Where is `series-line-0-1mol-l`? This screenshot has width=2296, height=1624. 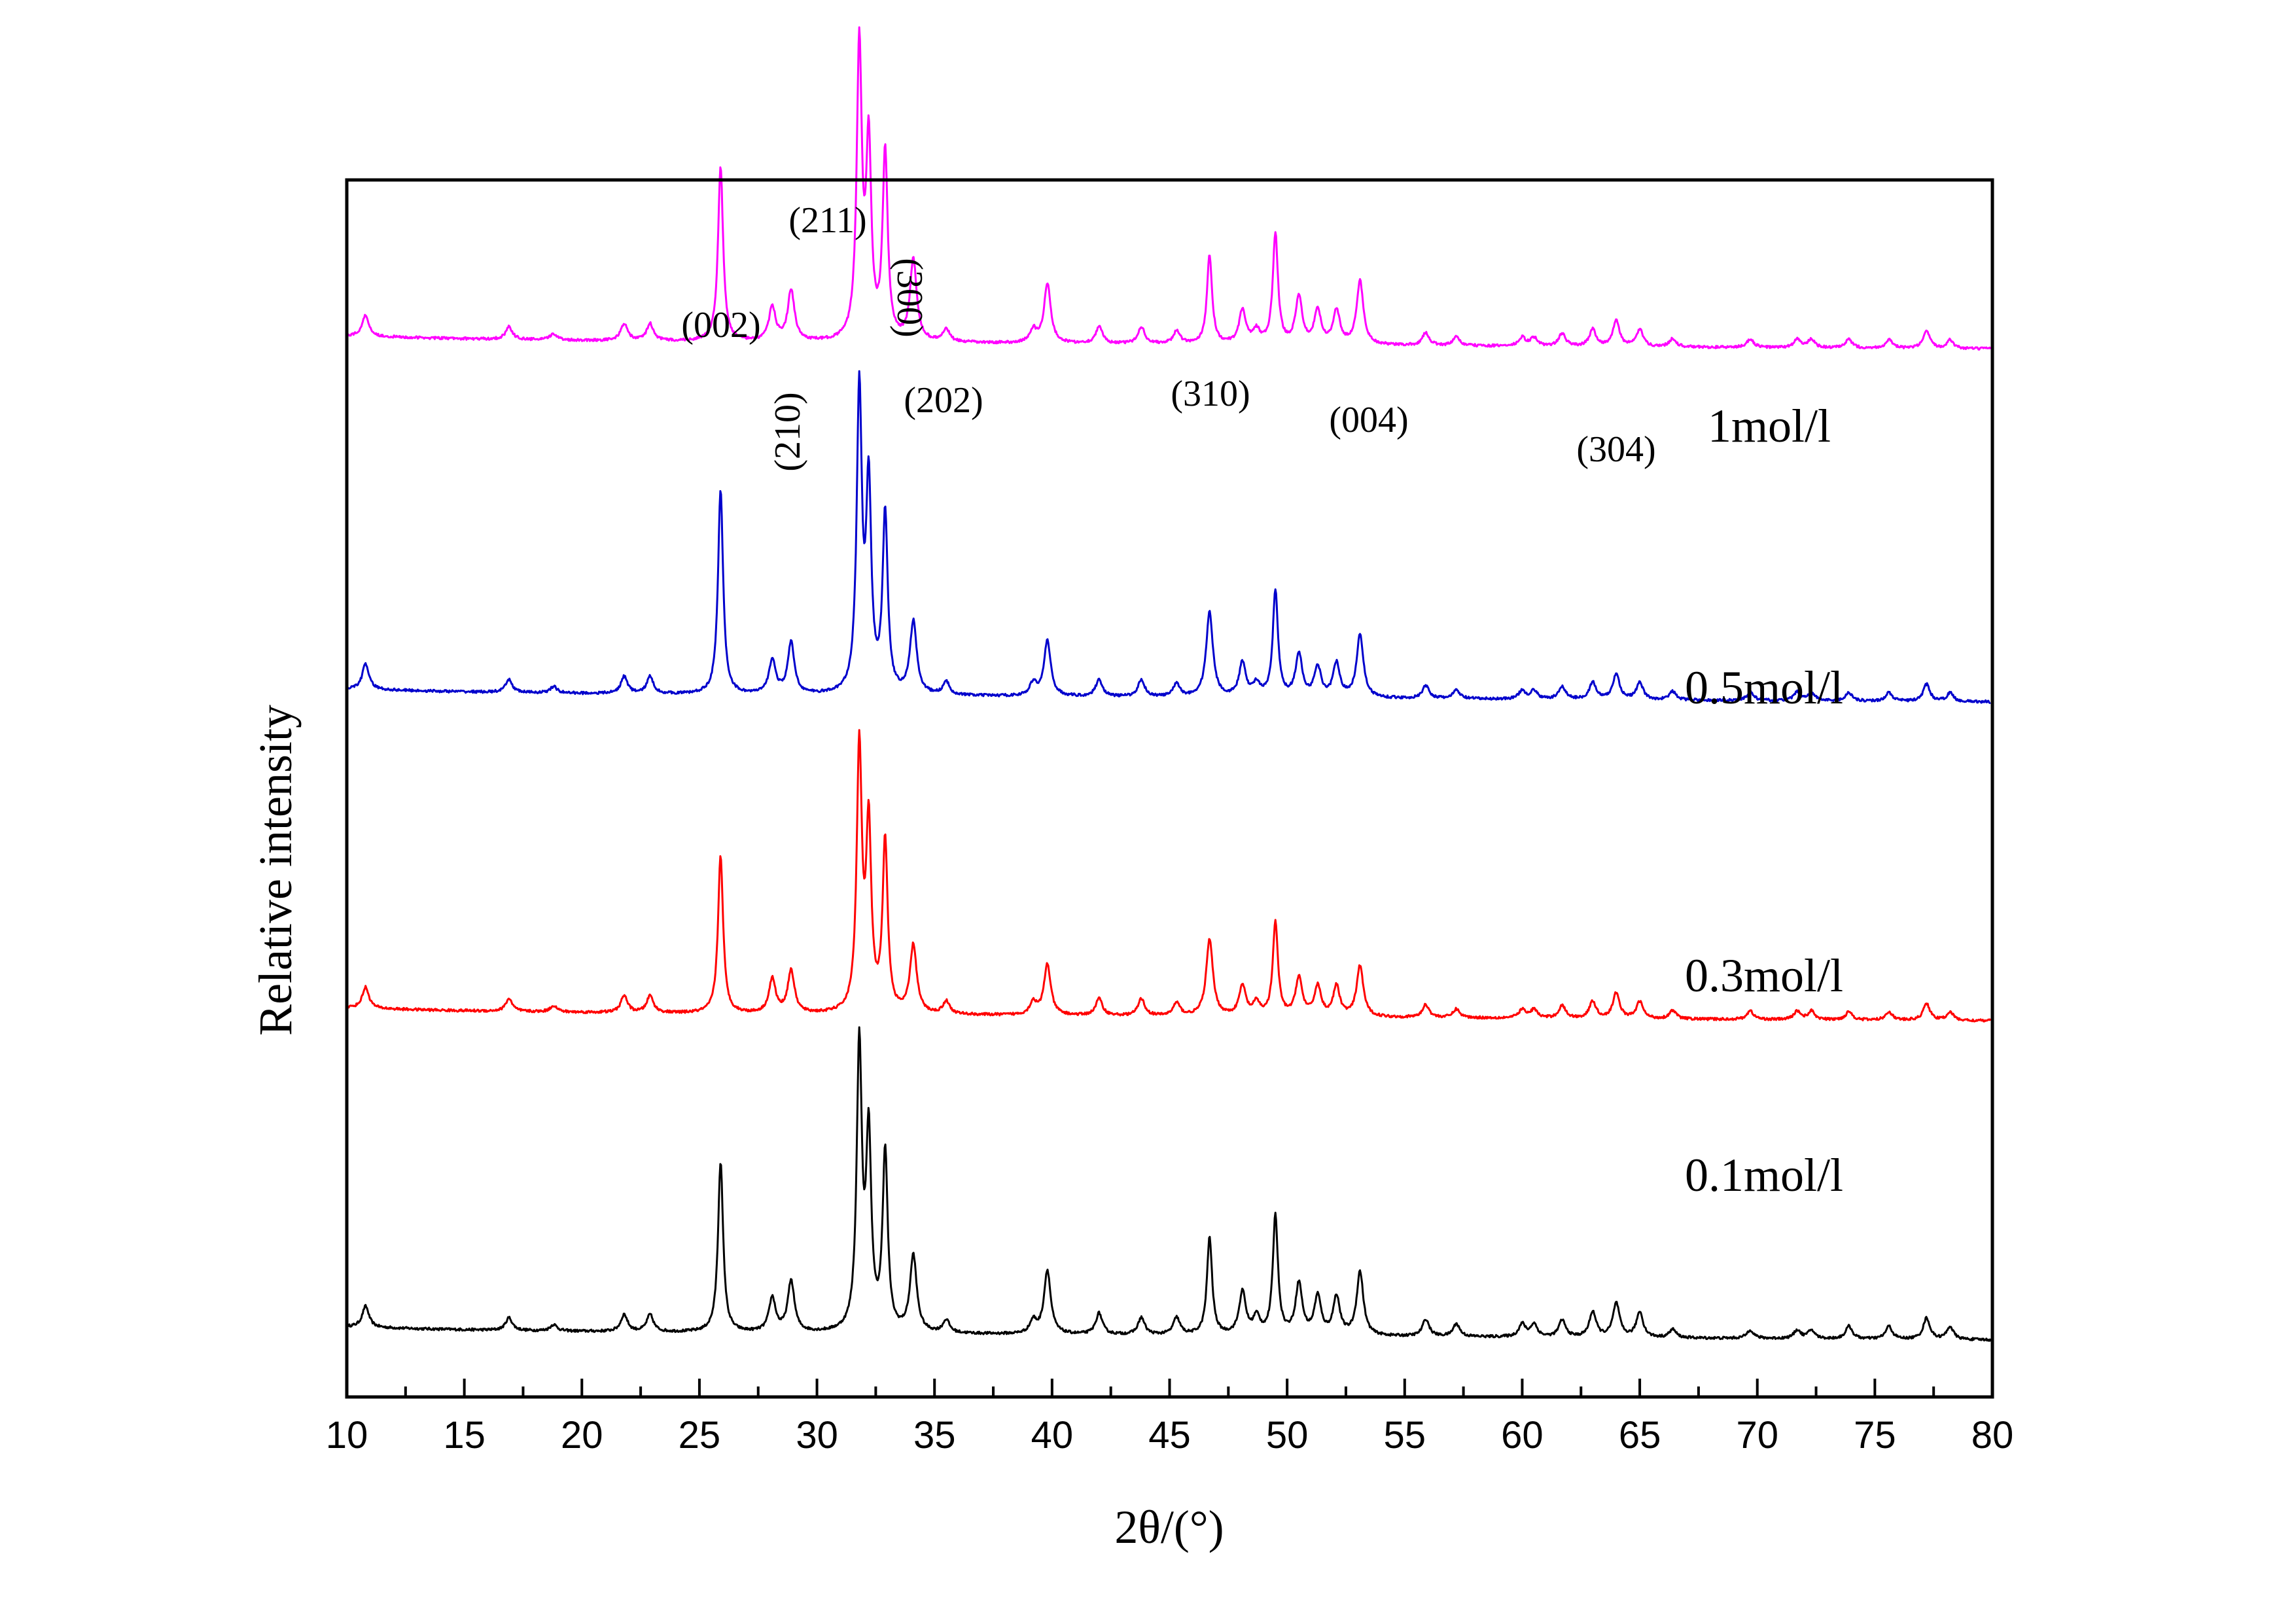 series-line-0-1mol-l is located at coordinates (1169, 1184).